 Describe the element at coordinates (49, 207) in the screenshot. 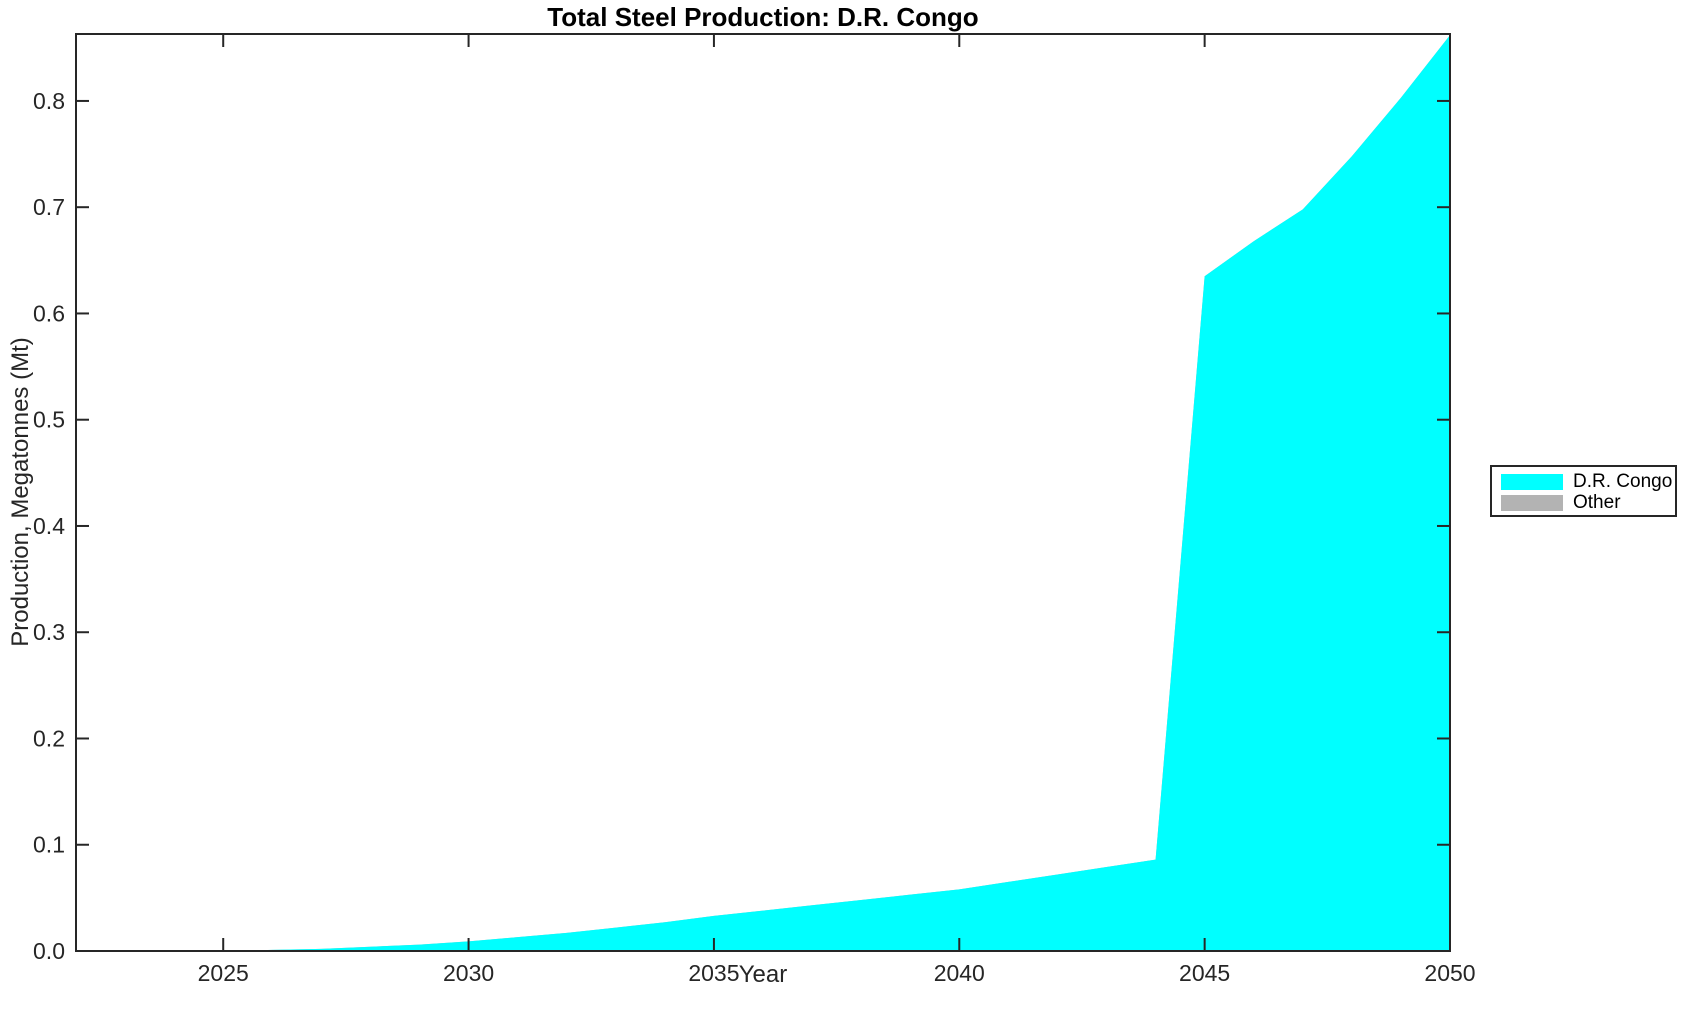

I see `y-tick-label: 0.7` at that location.